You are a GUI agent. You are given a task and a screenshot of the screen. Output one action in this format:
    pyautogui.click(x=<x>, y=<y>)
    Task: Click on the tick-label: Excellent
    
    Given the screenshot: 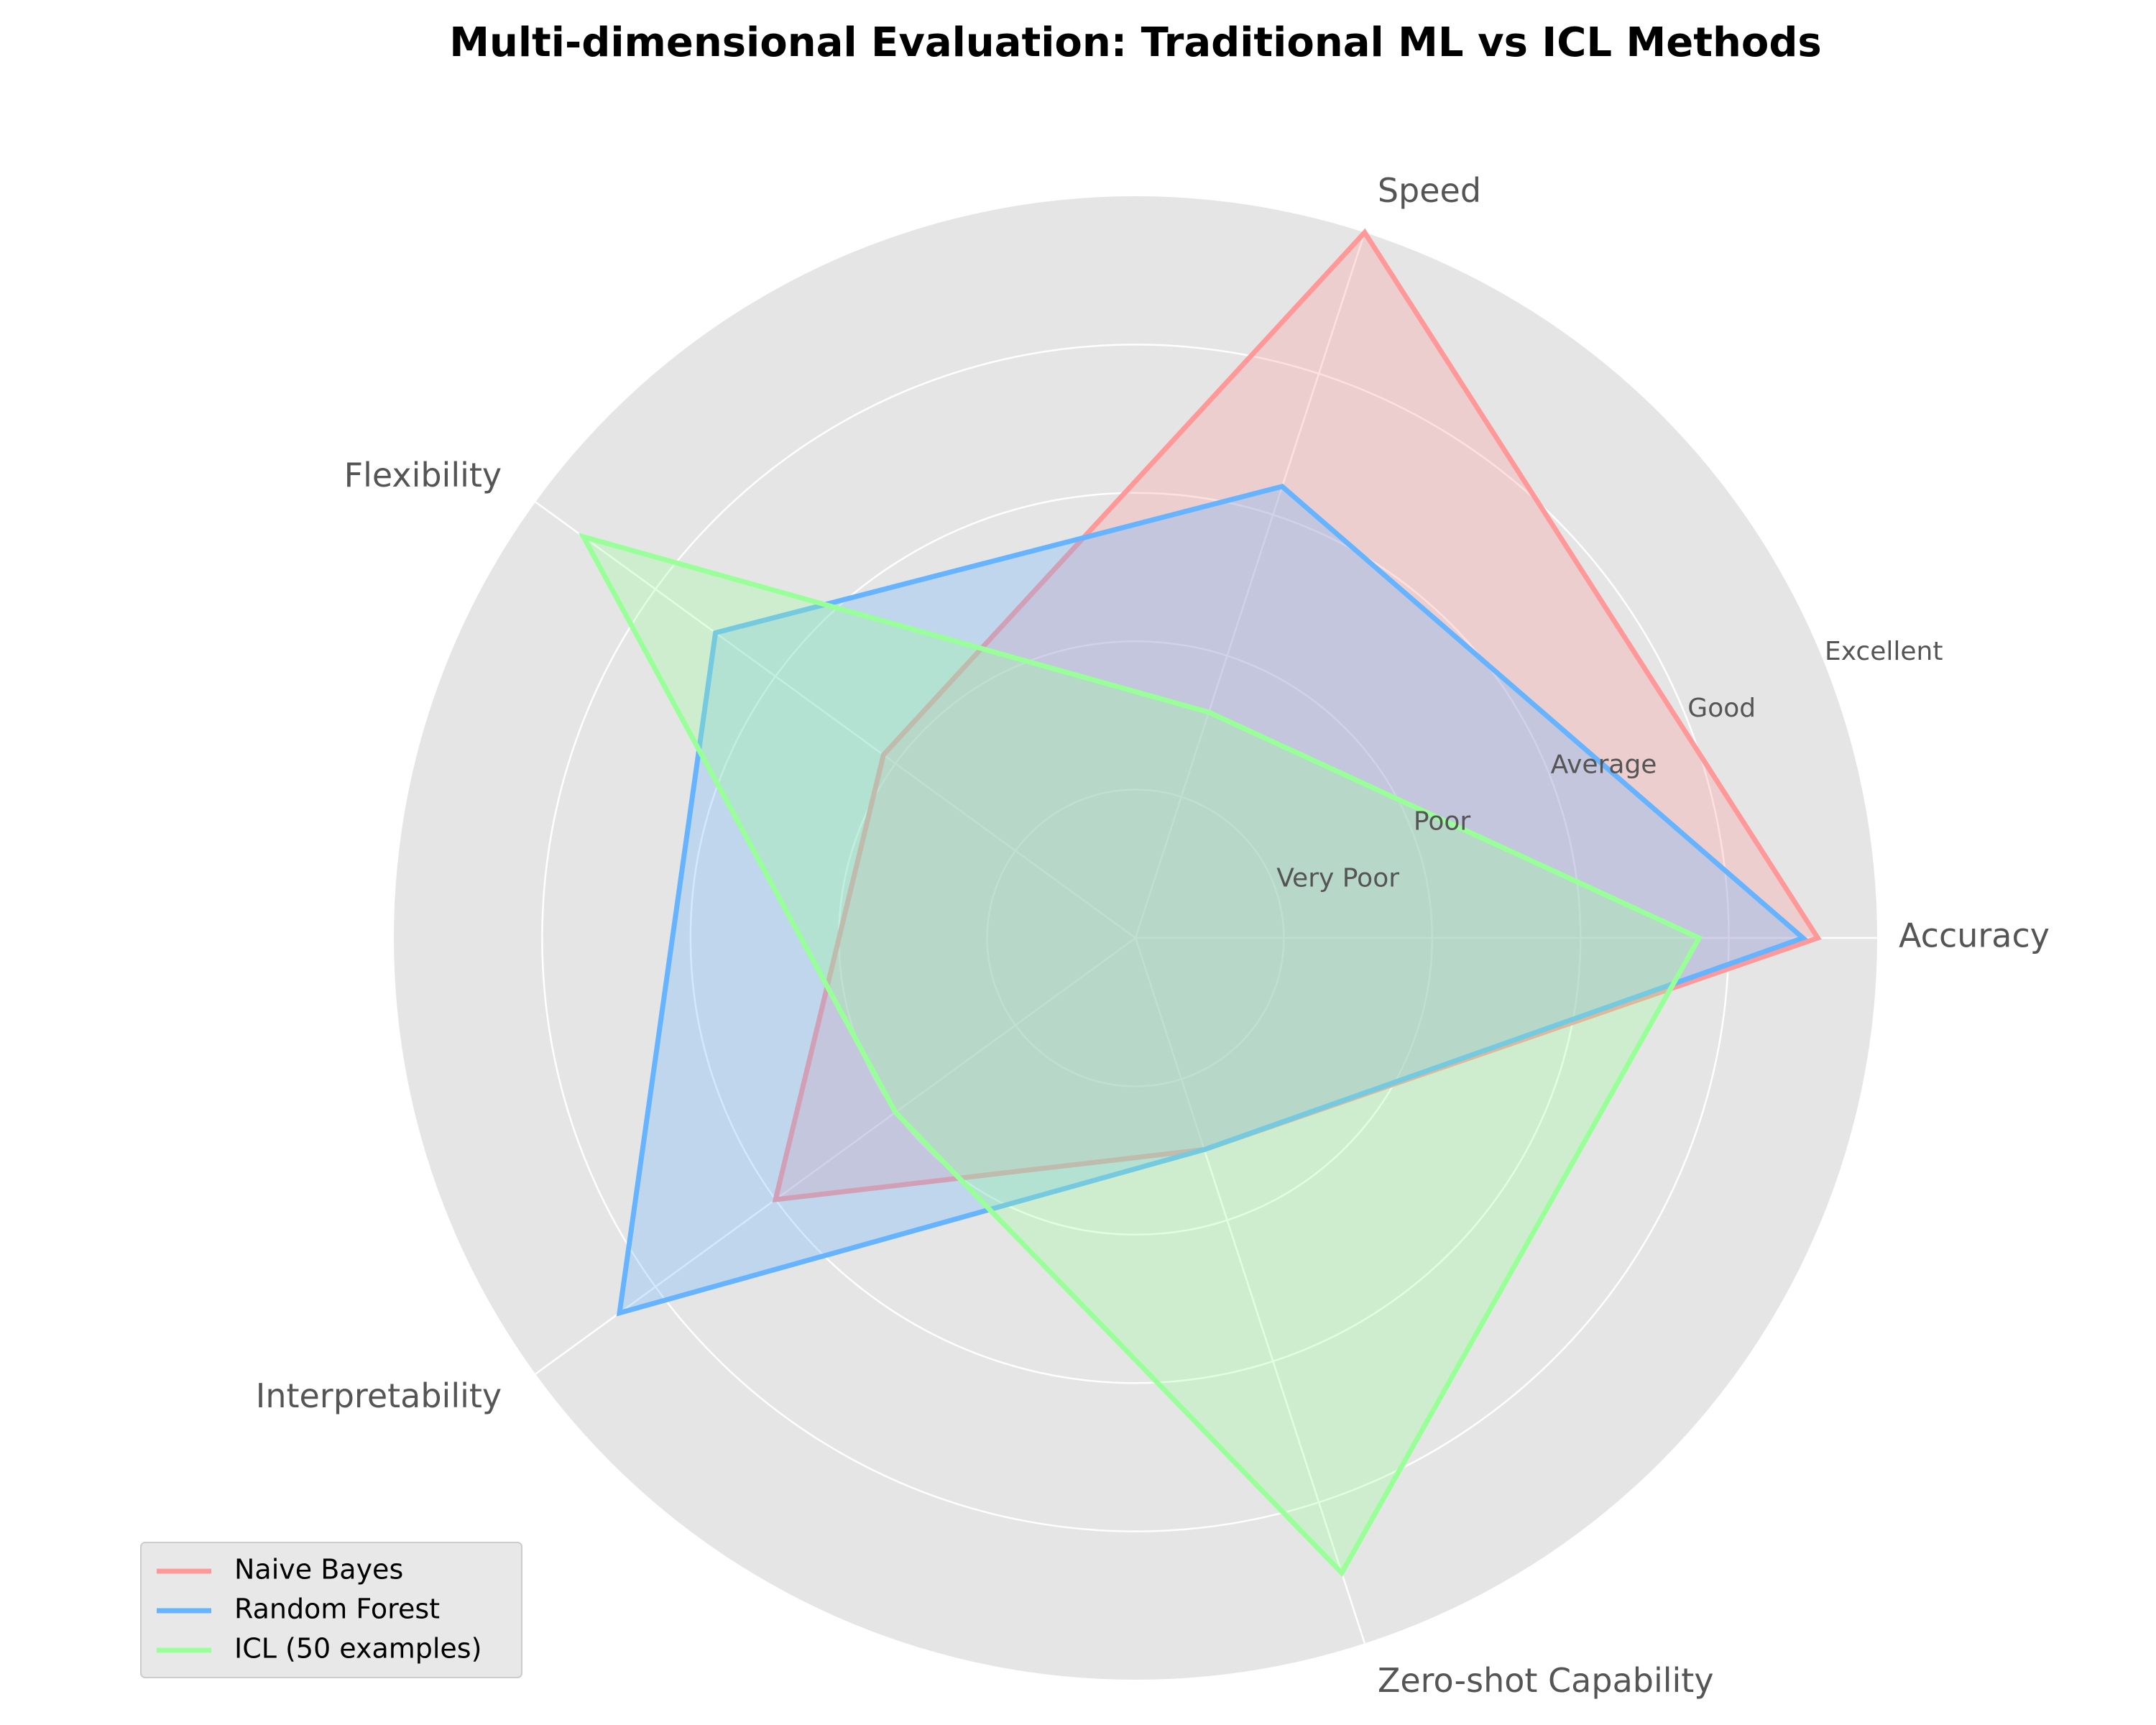 What is the action you would take?
    pyautogui.click(x=1884, y=651)
    